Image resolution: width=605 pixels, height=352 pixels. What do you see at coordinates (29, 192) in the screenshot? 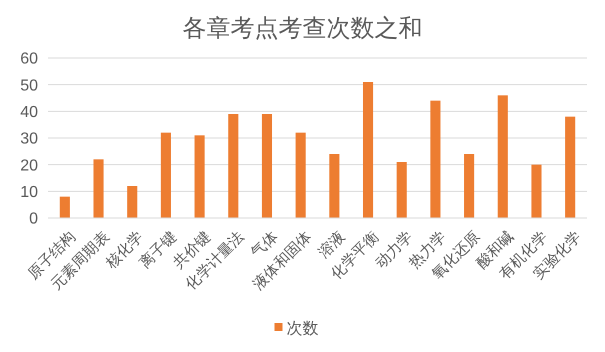
I see `y-tick-label: 10` at bounding box center [29, 192].